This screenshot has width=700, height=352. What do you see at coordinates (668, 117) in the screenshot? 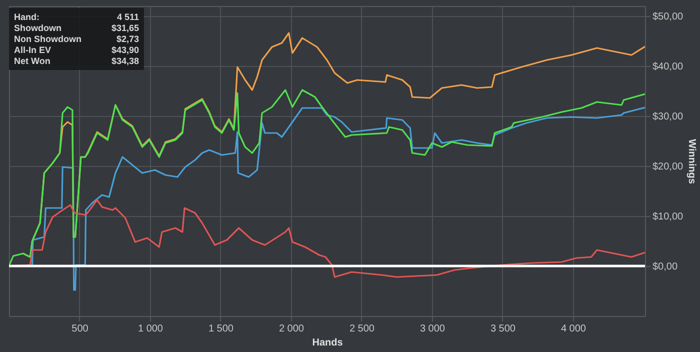
I see `y-tick-label: $30,00` at bounding box center [668, 117].